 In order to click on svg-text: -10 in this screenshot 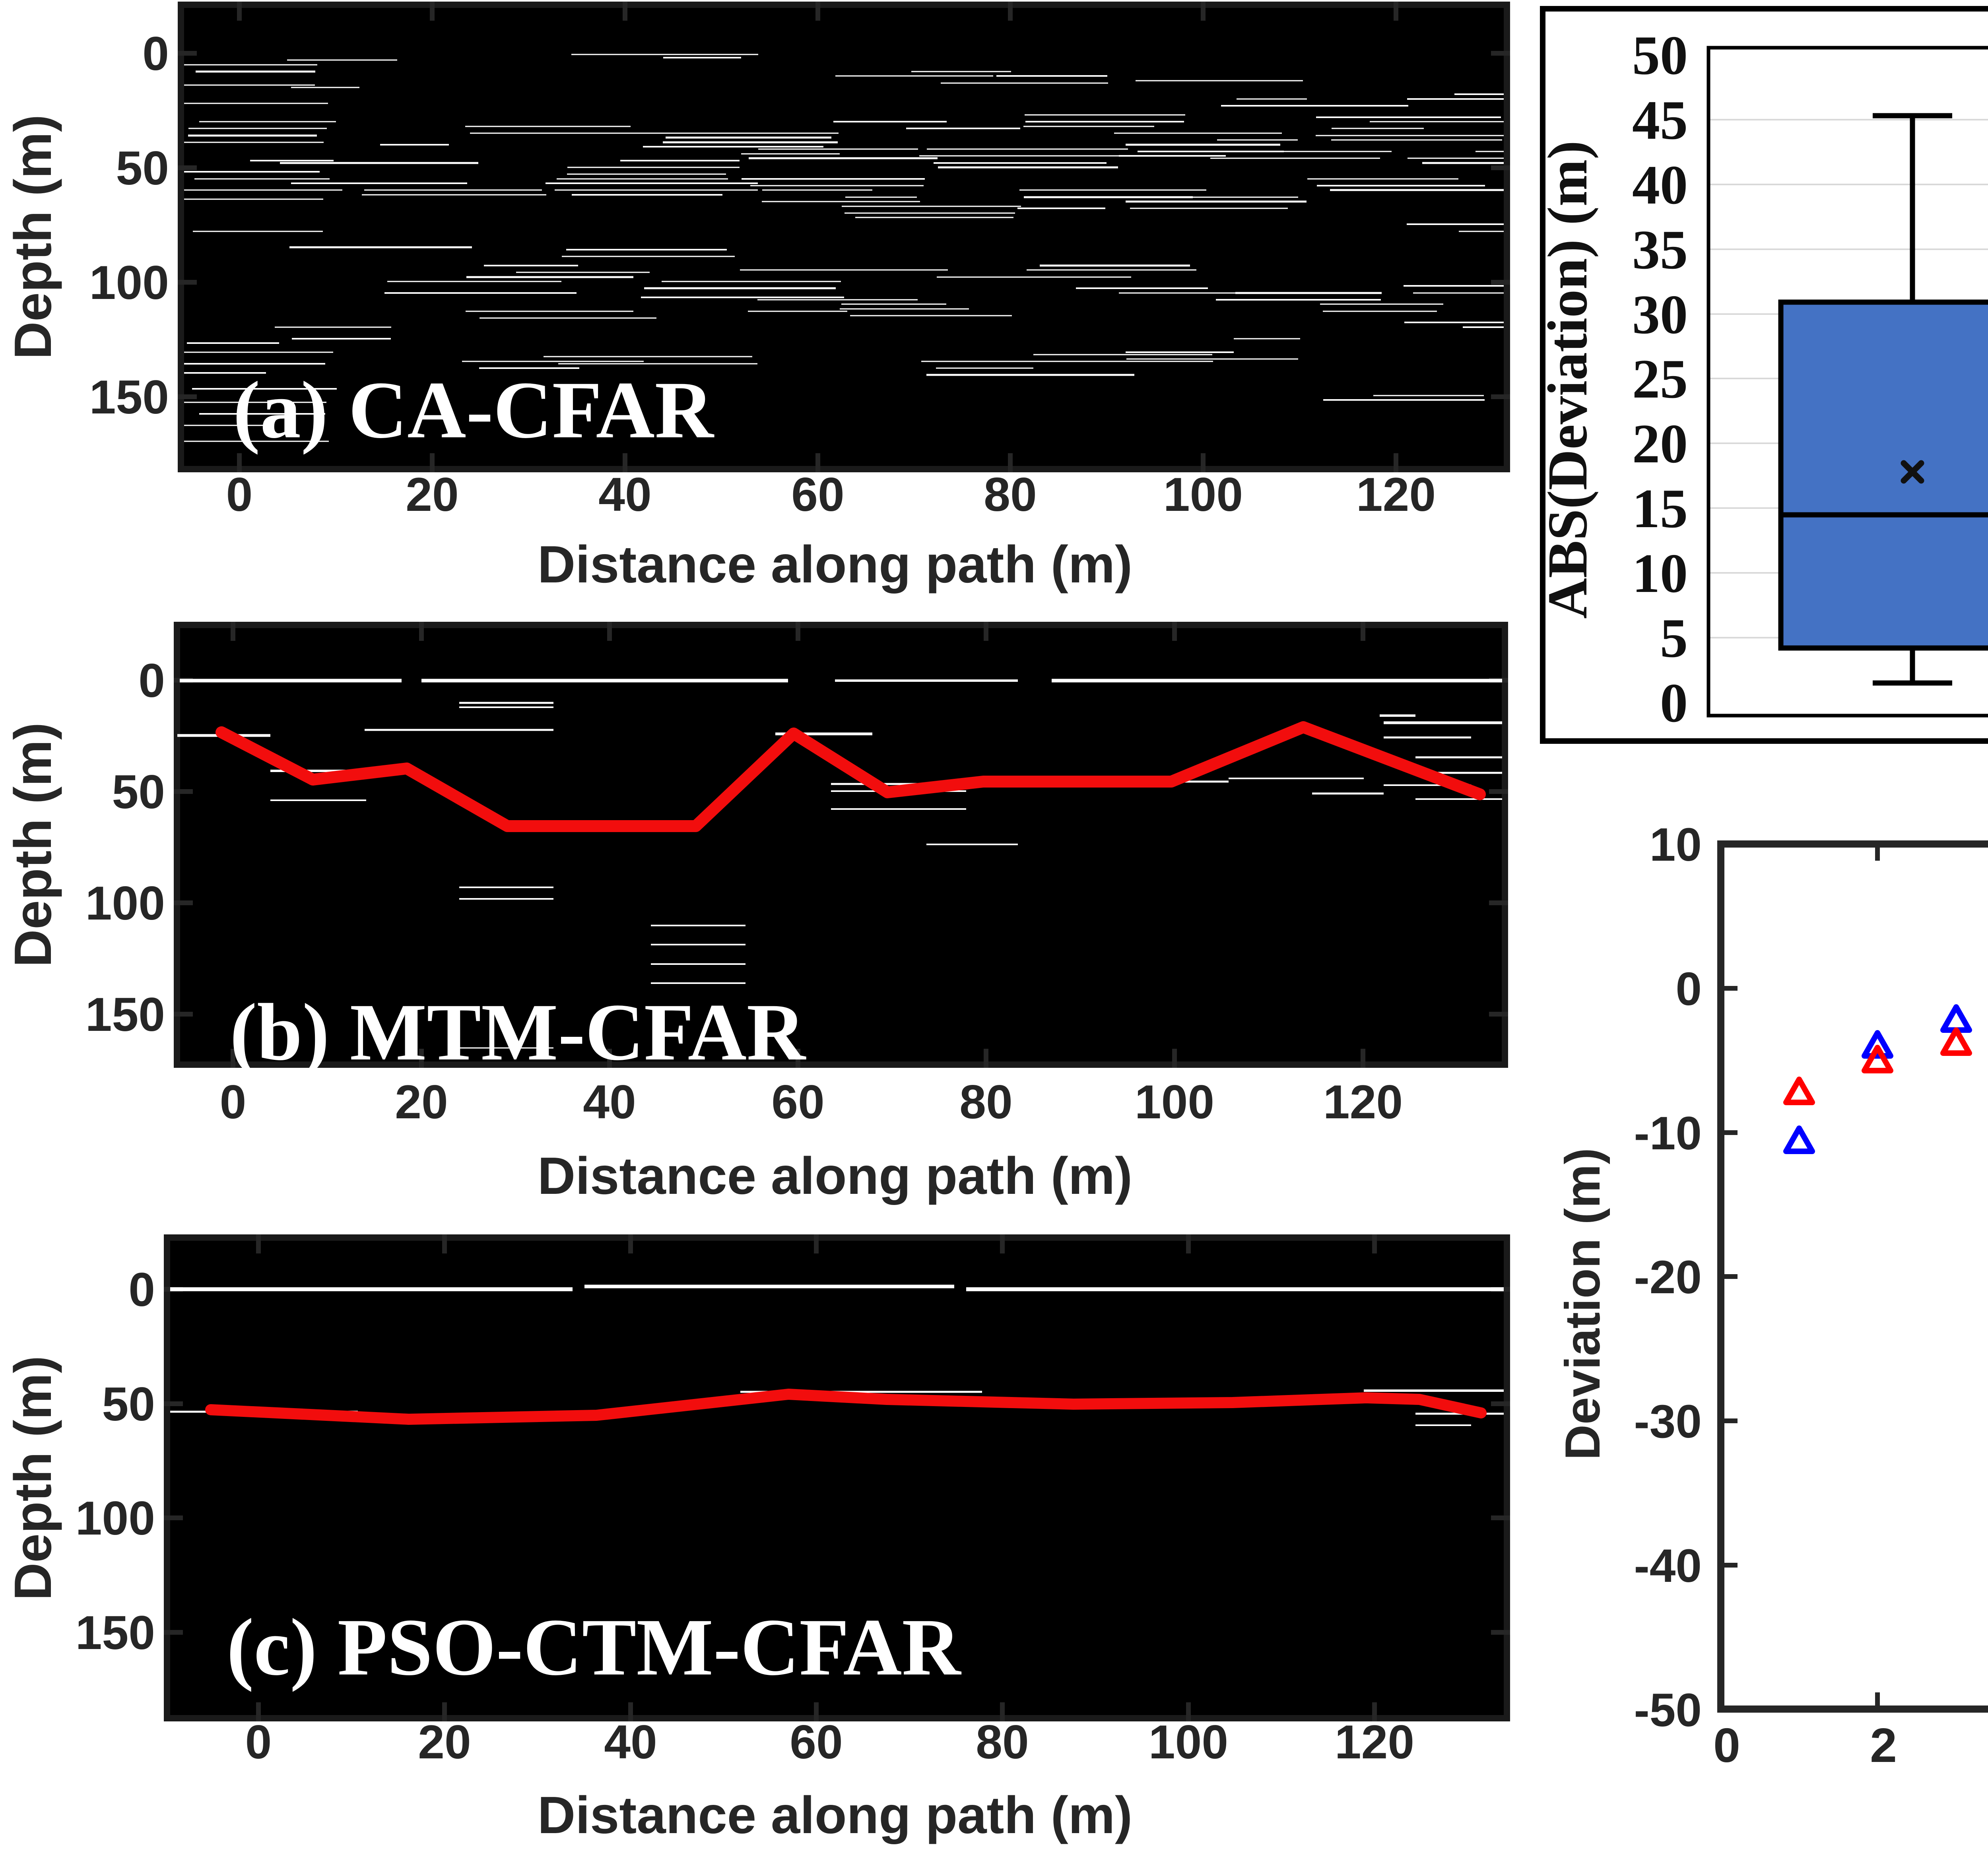, I will do `click(1668, 1133)`.